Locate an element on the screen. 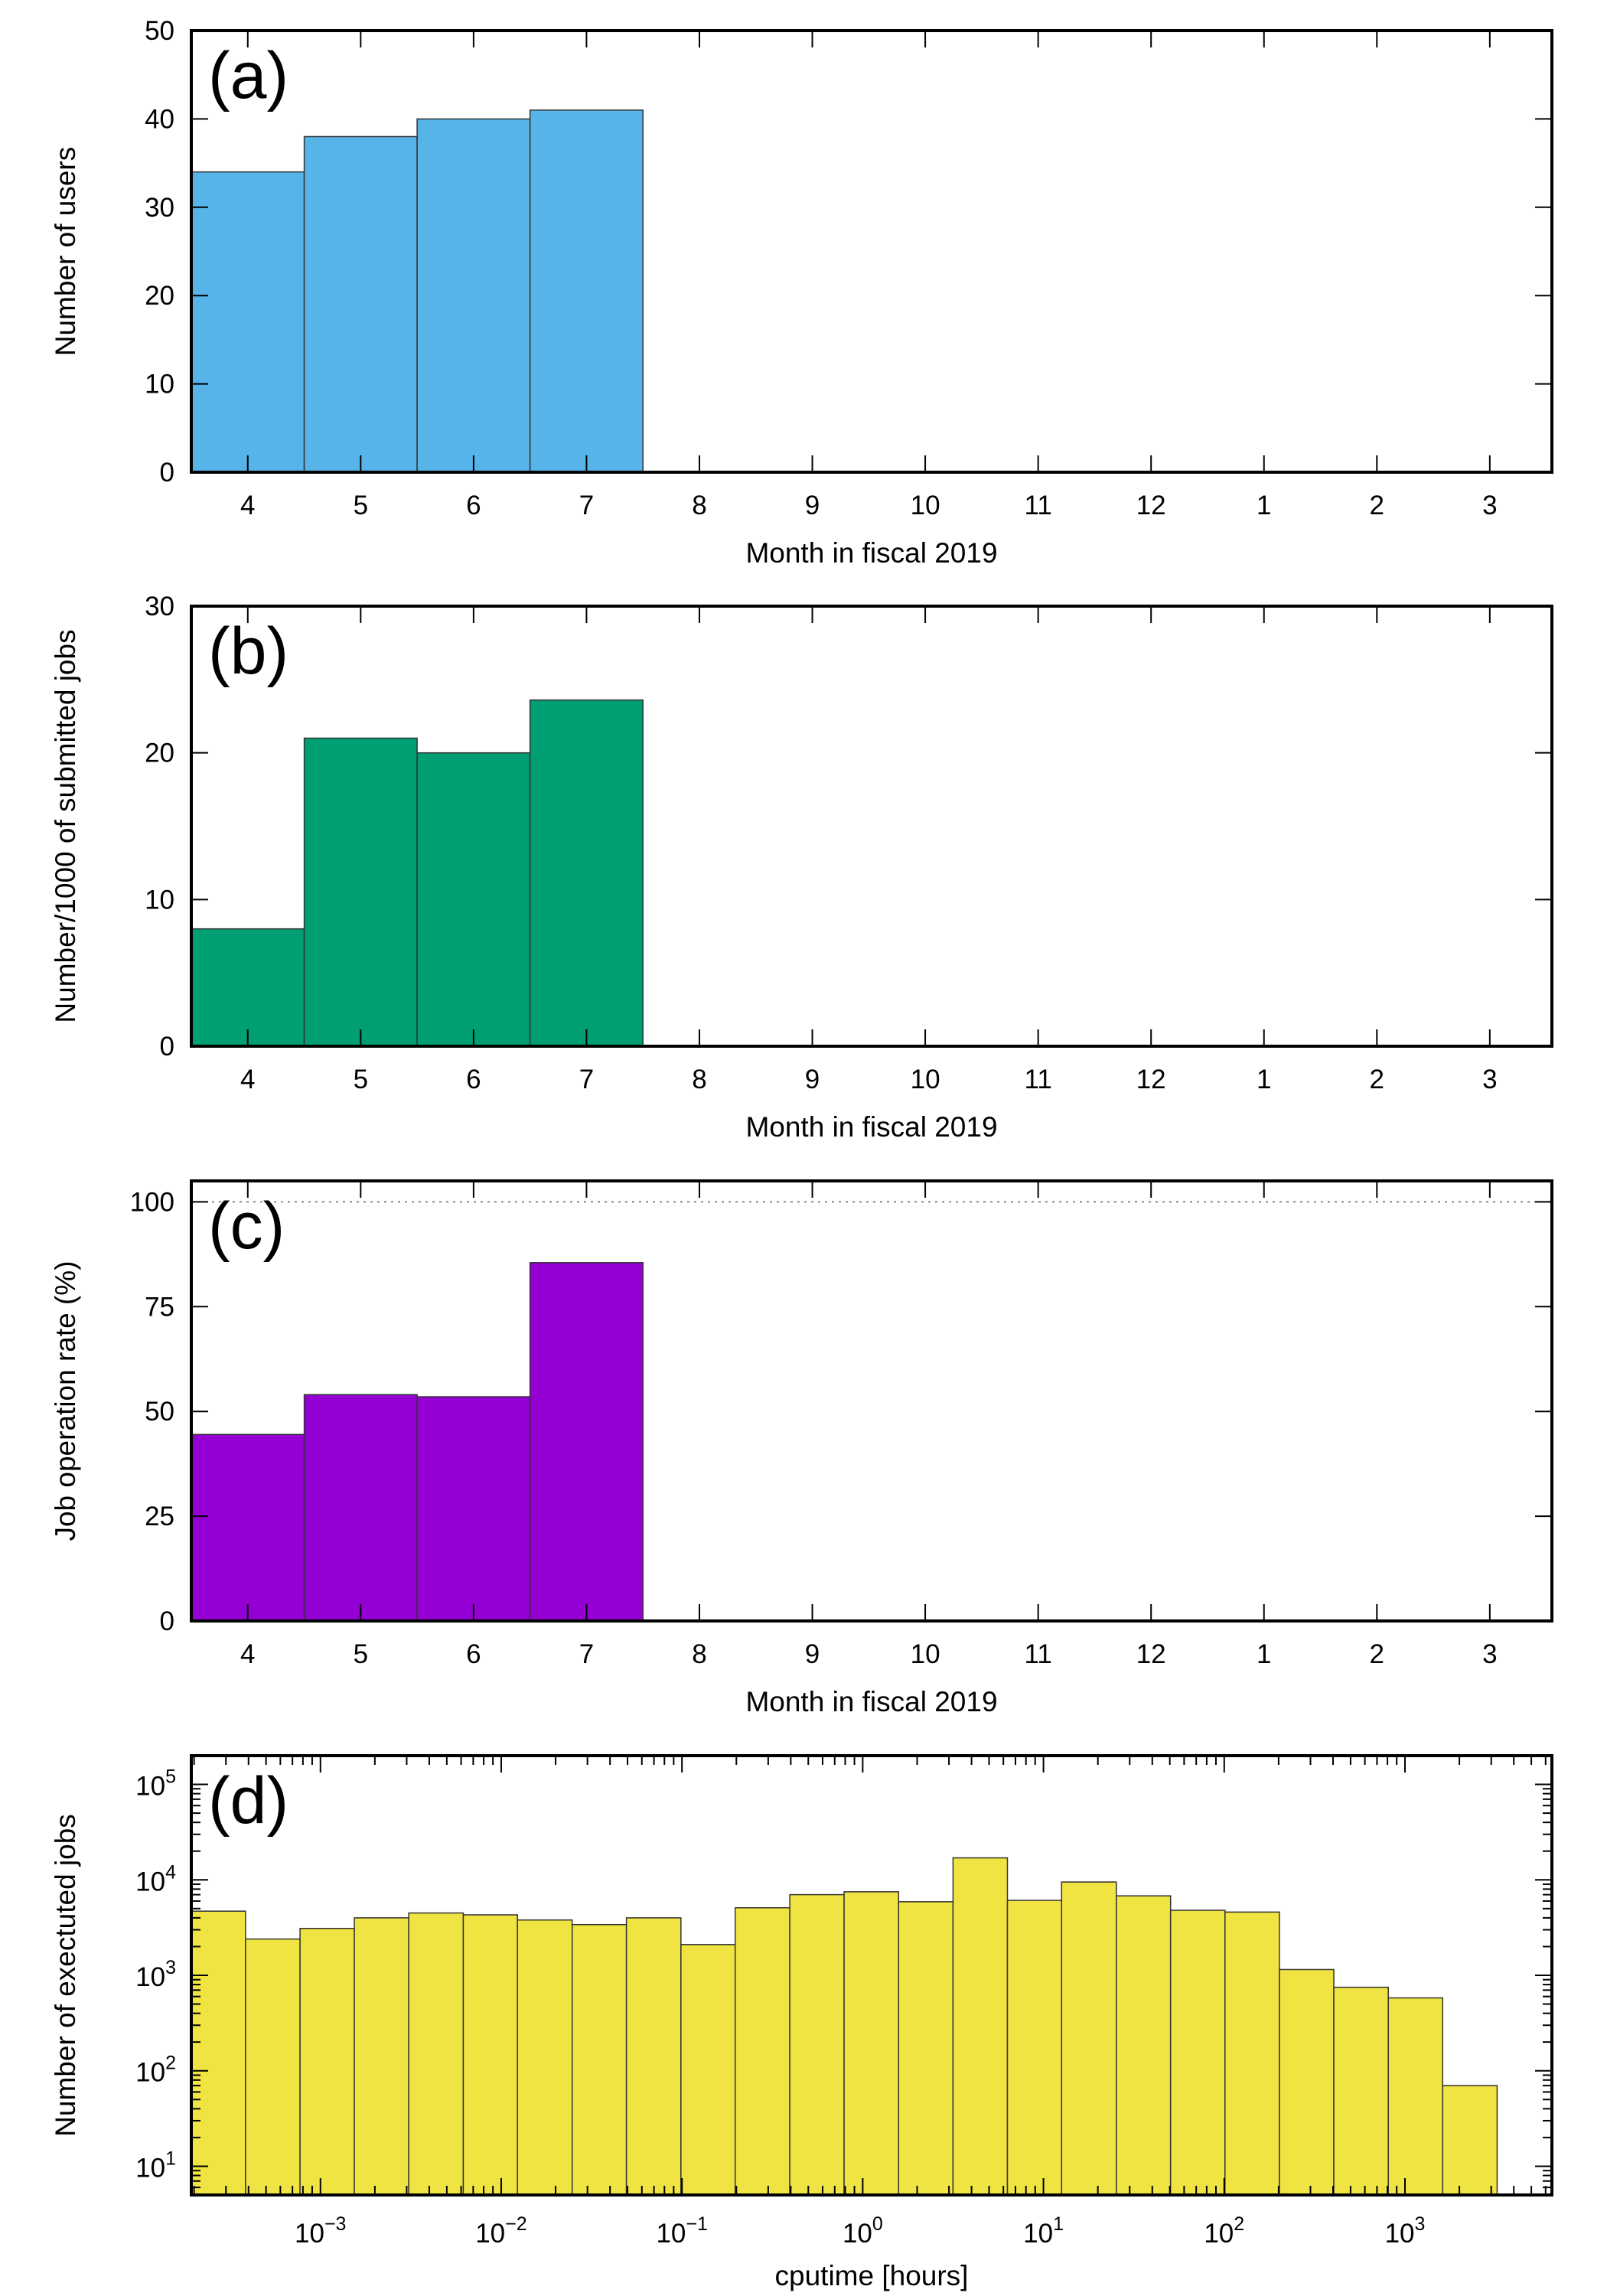 The image size is (1607, 2296). x-tick-label: 10⁻¹ is located at coordinates (681, 2231).